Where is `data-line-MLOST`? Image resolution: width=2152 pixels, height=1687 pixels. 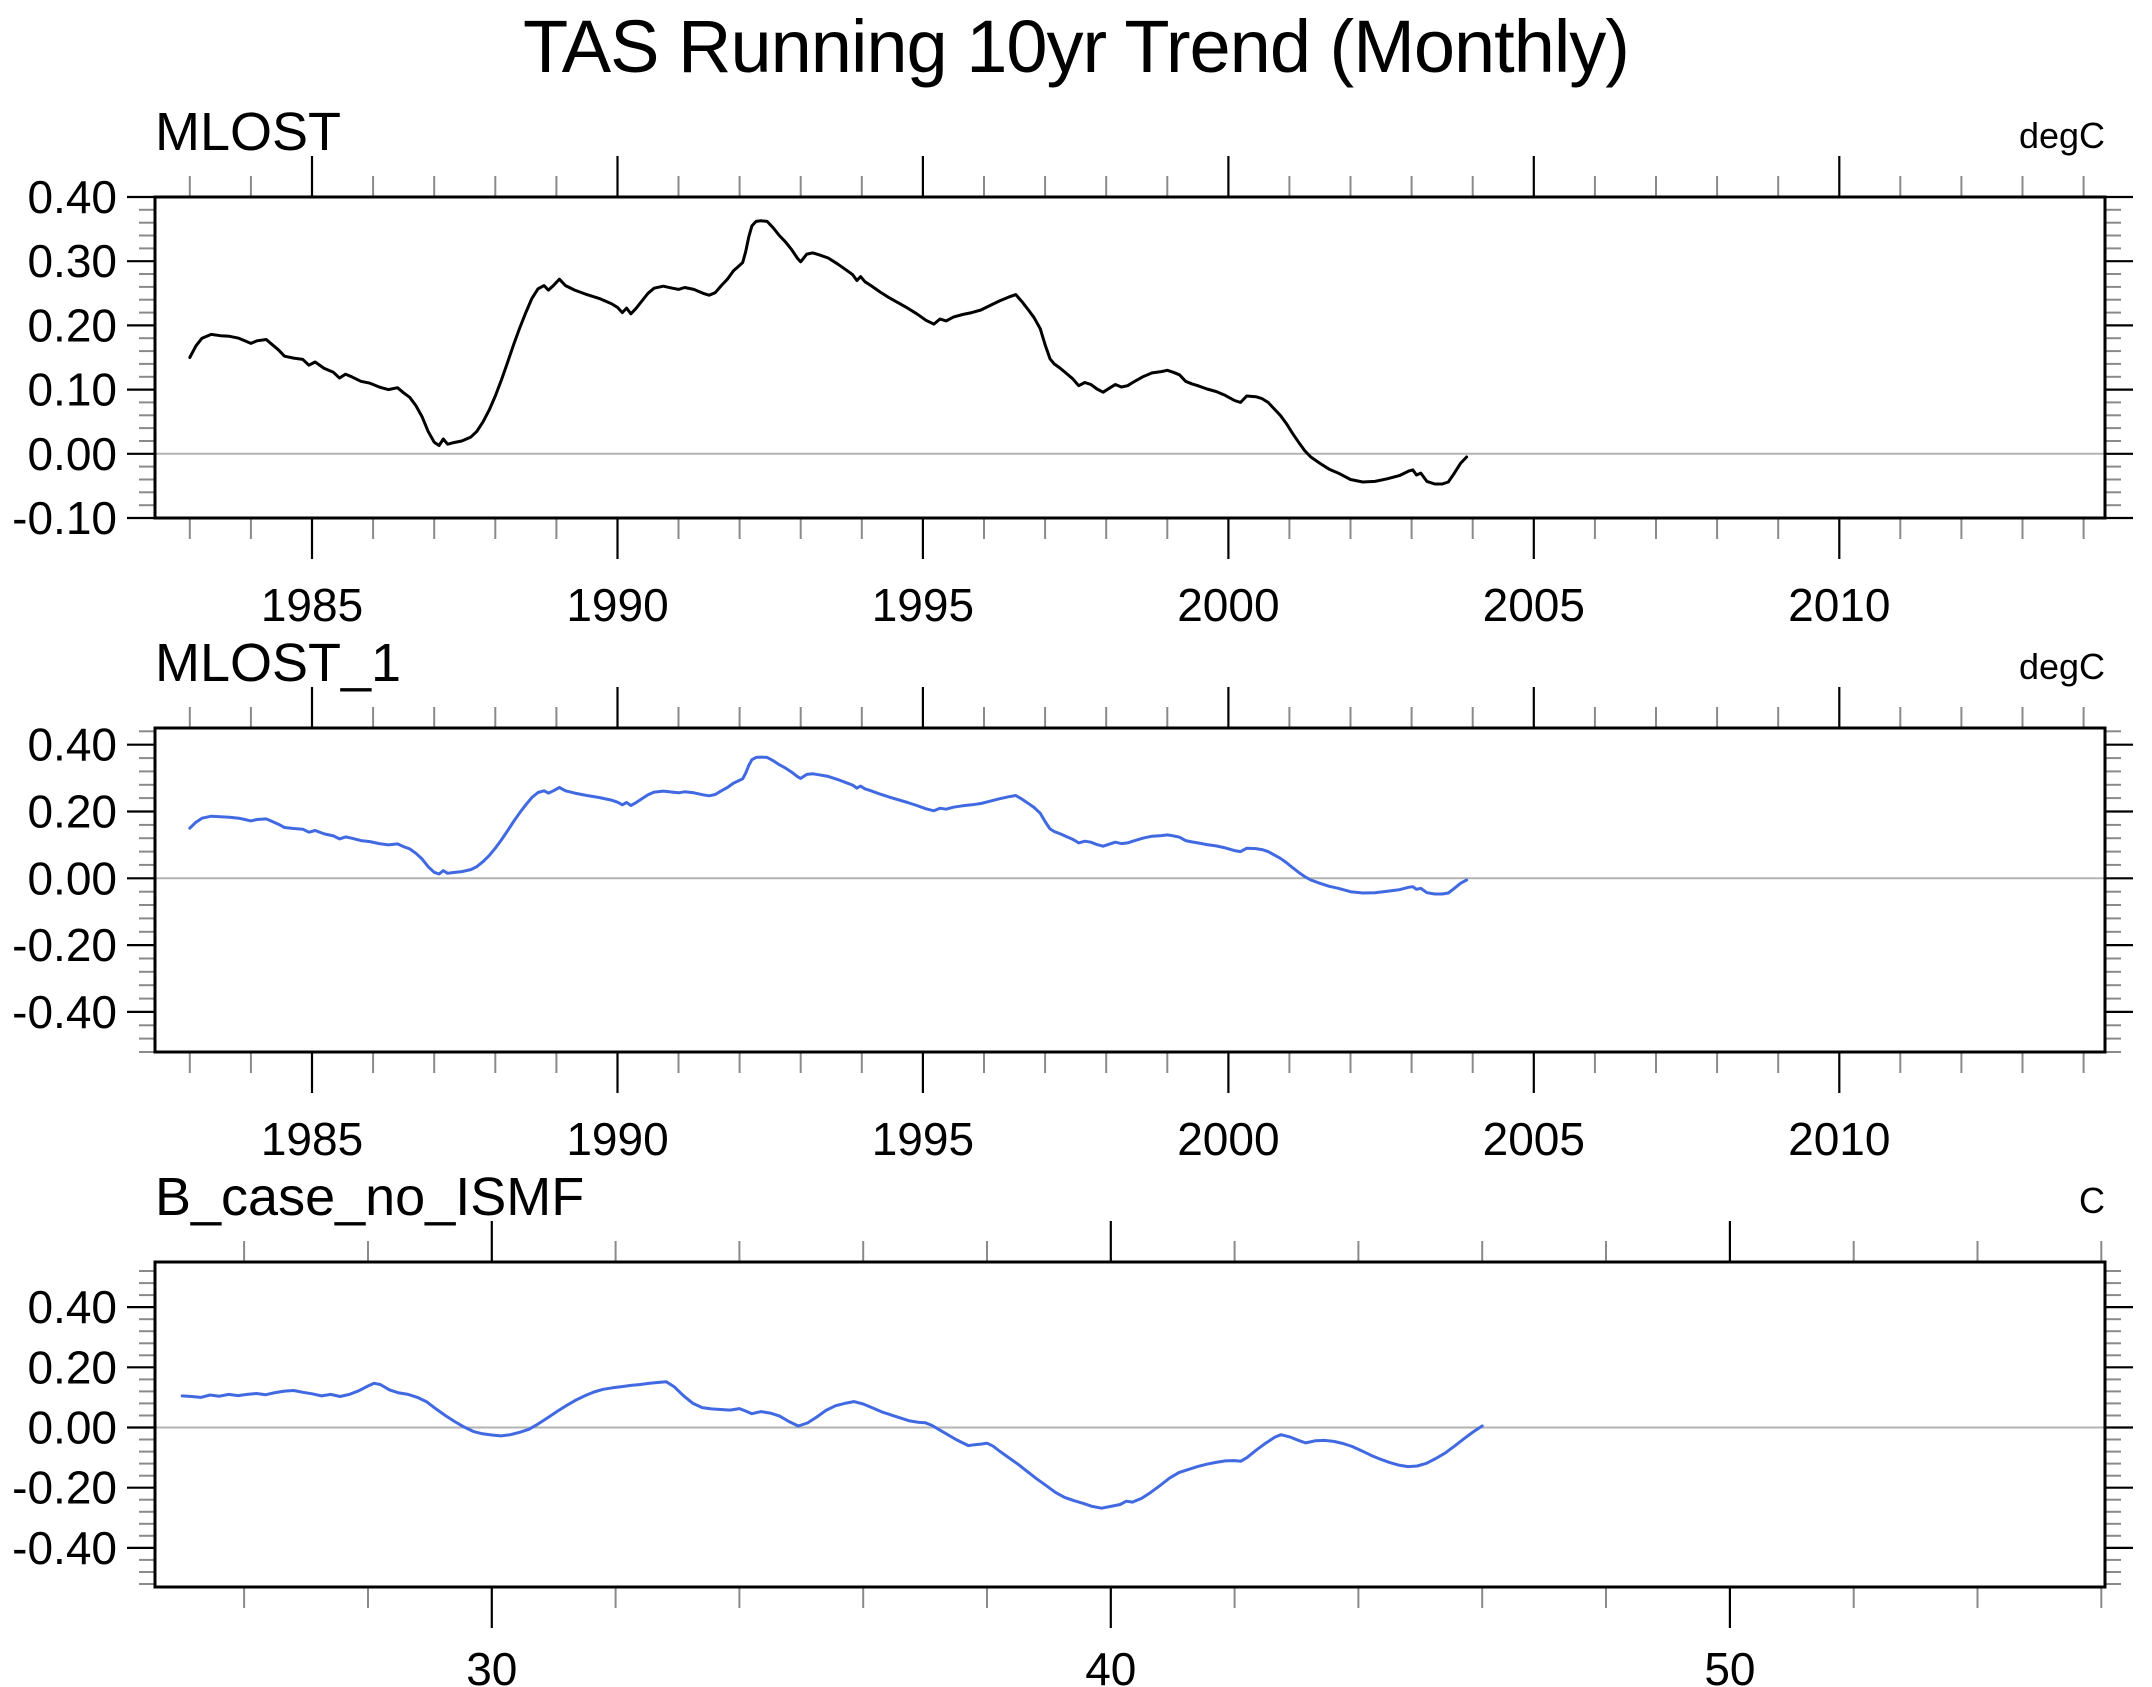 data-line-MLOST is located at coordinates (828, 352).